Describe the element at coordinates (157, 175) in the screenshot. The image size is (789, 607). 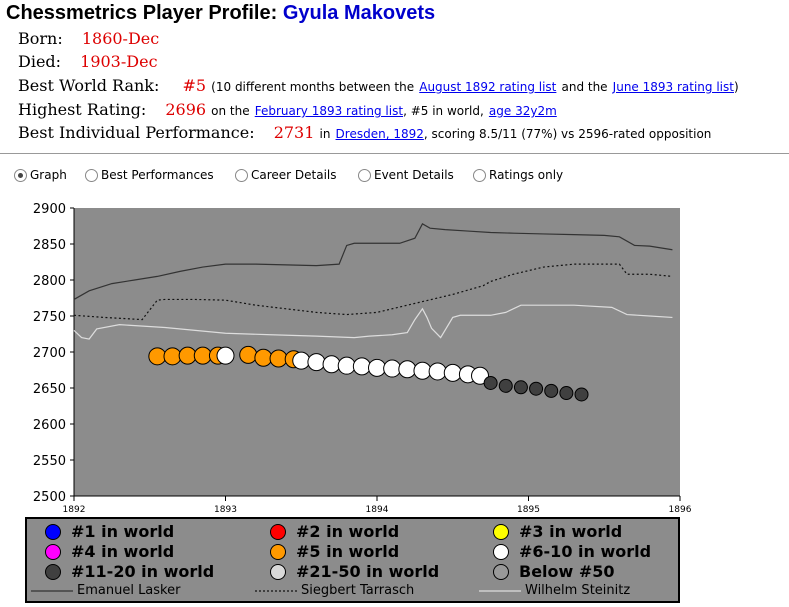
I see `radio-best-performances-label: Best Performances` at that location.